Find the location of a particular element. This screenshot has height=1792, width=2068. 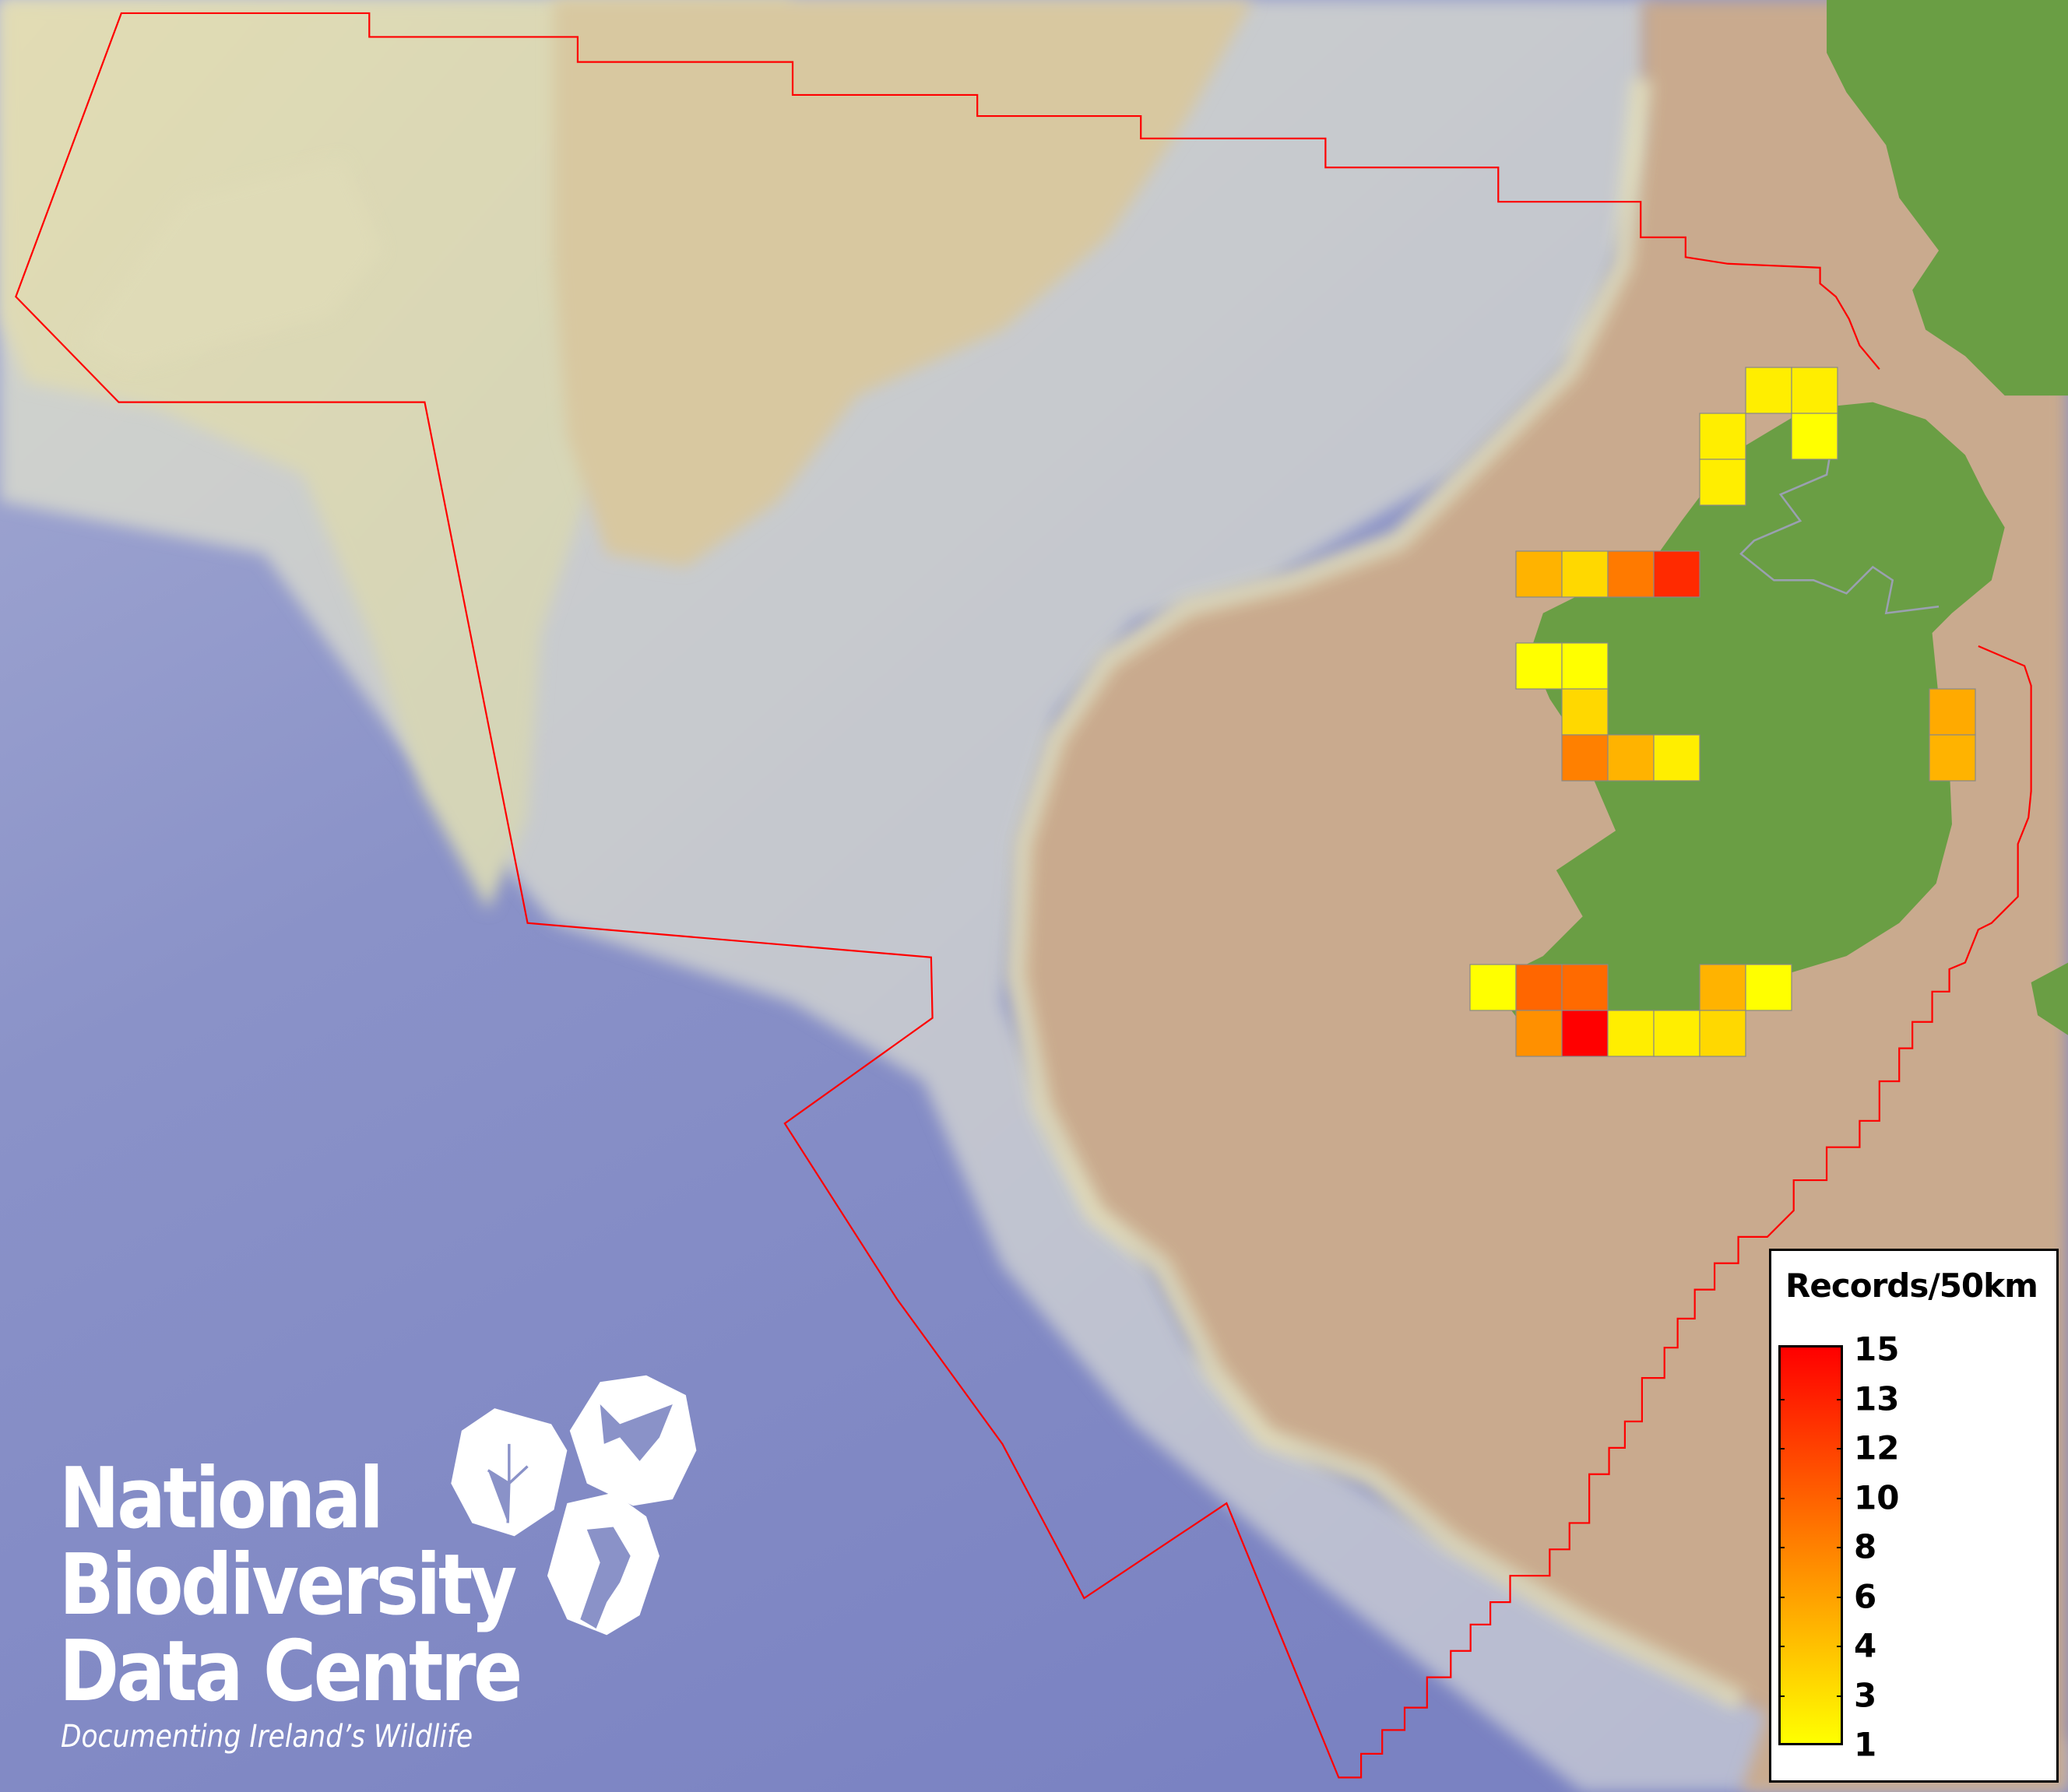

legend-label: 15 is located at coordinates (1877, 1349).